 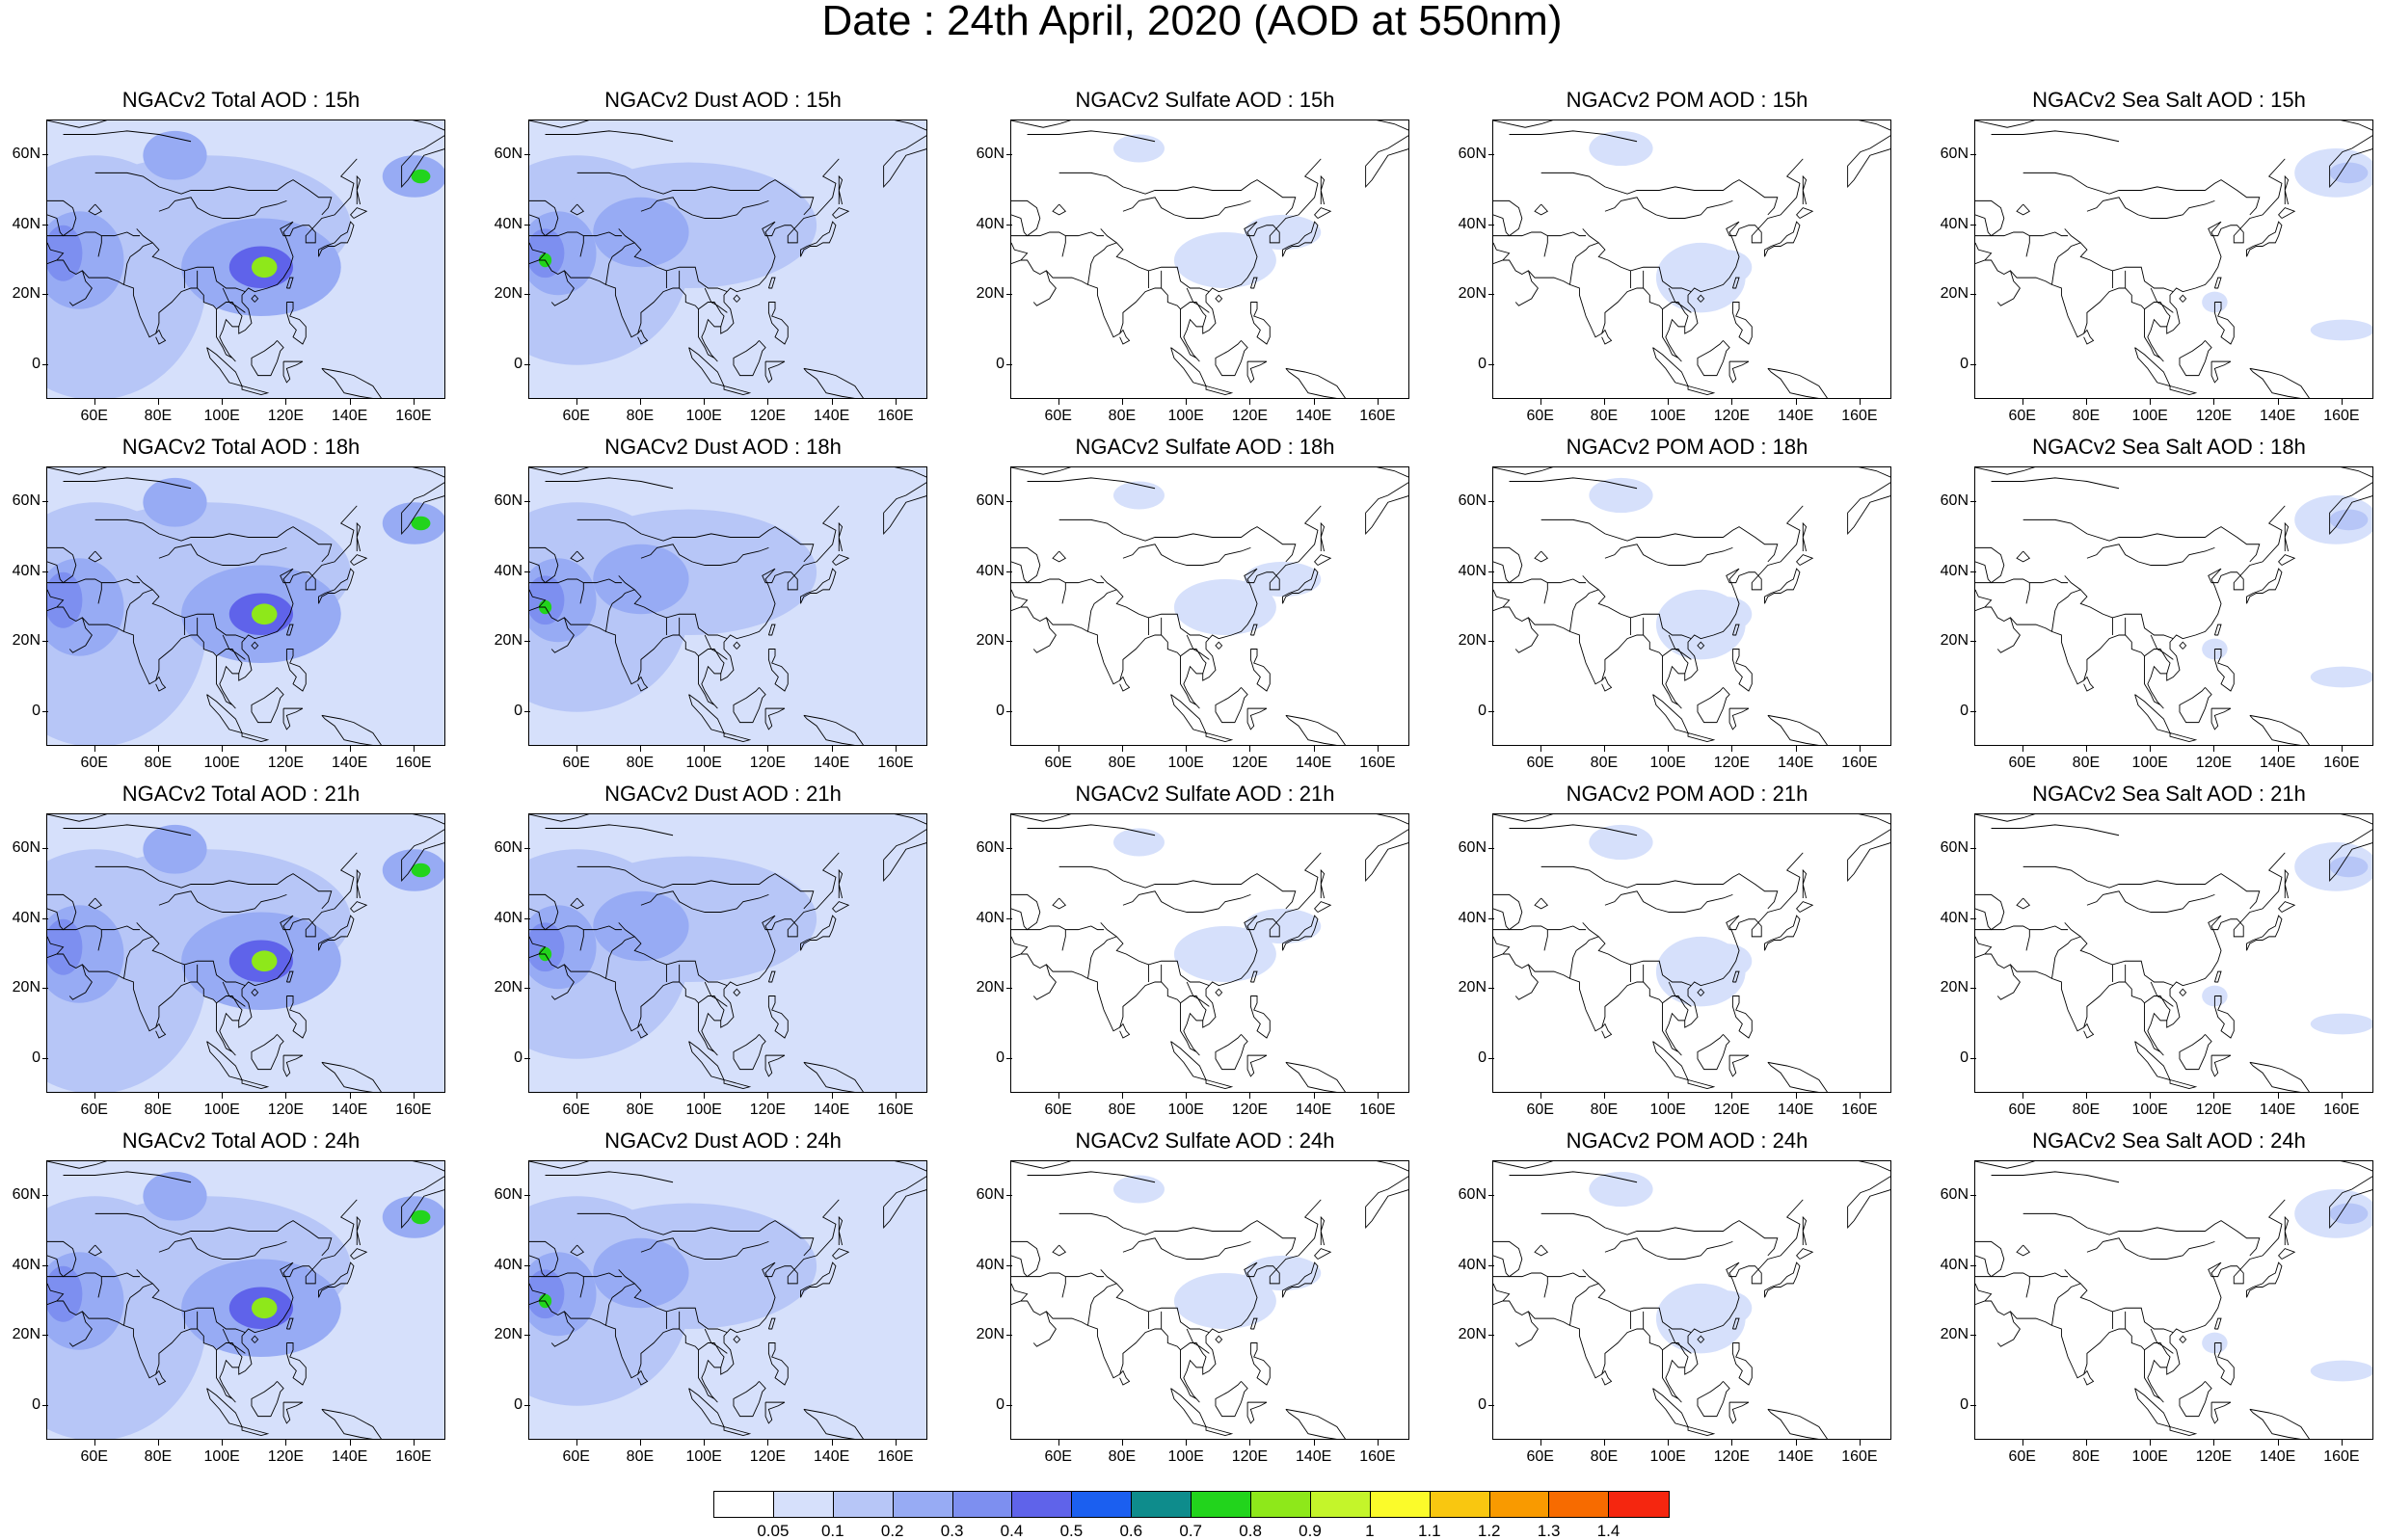 What do you see at coordinates (773, 1531) in the screenshot?
I see `colorbar-level-label: 0.05` at bounding box center [773, 1531].